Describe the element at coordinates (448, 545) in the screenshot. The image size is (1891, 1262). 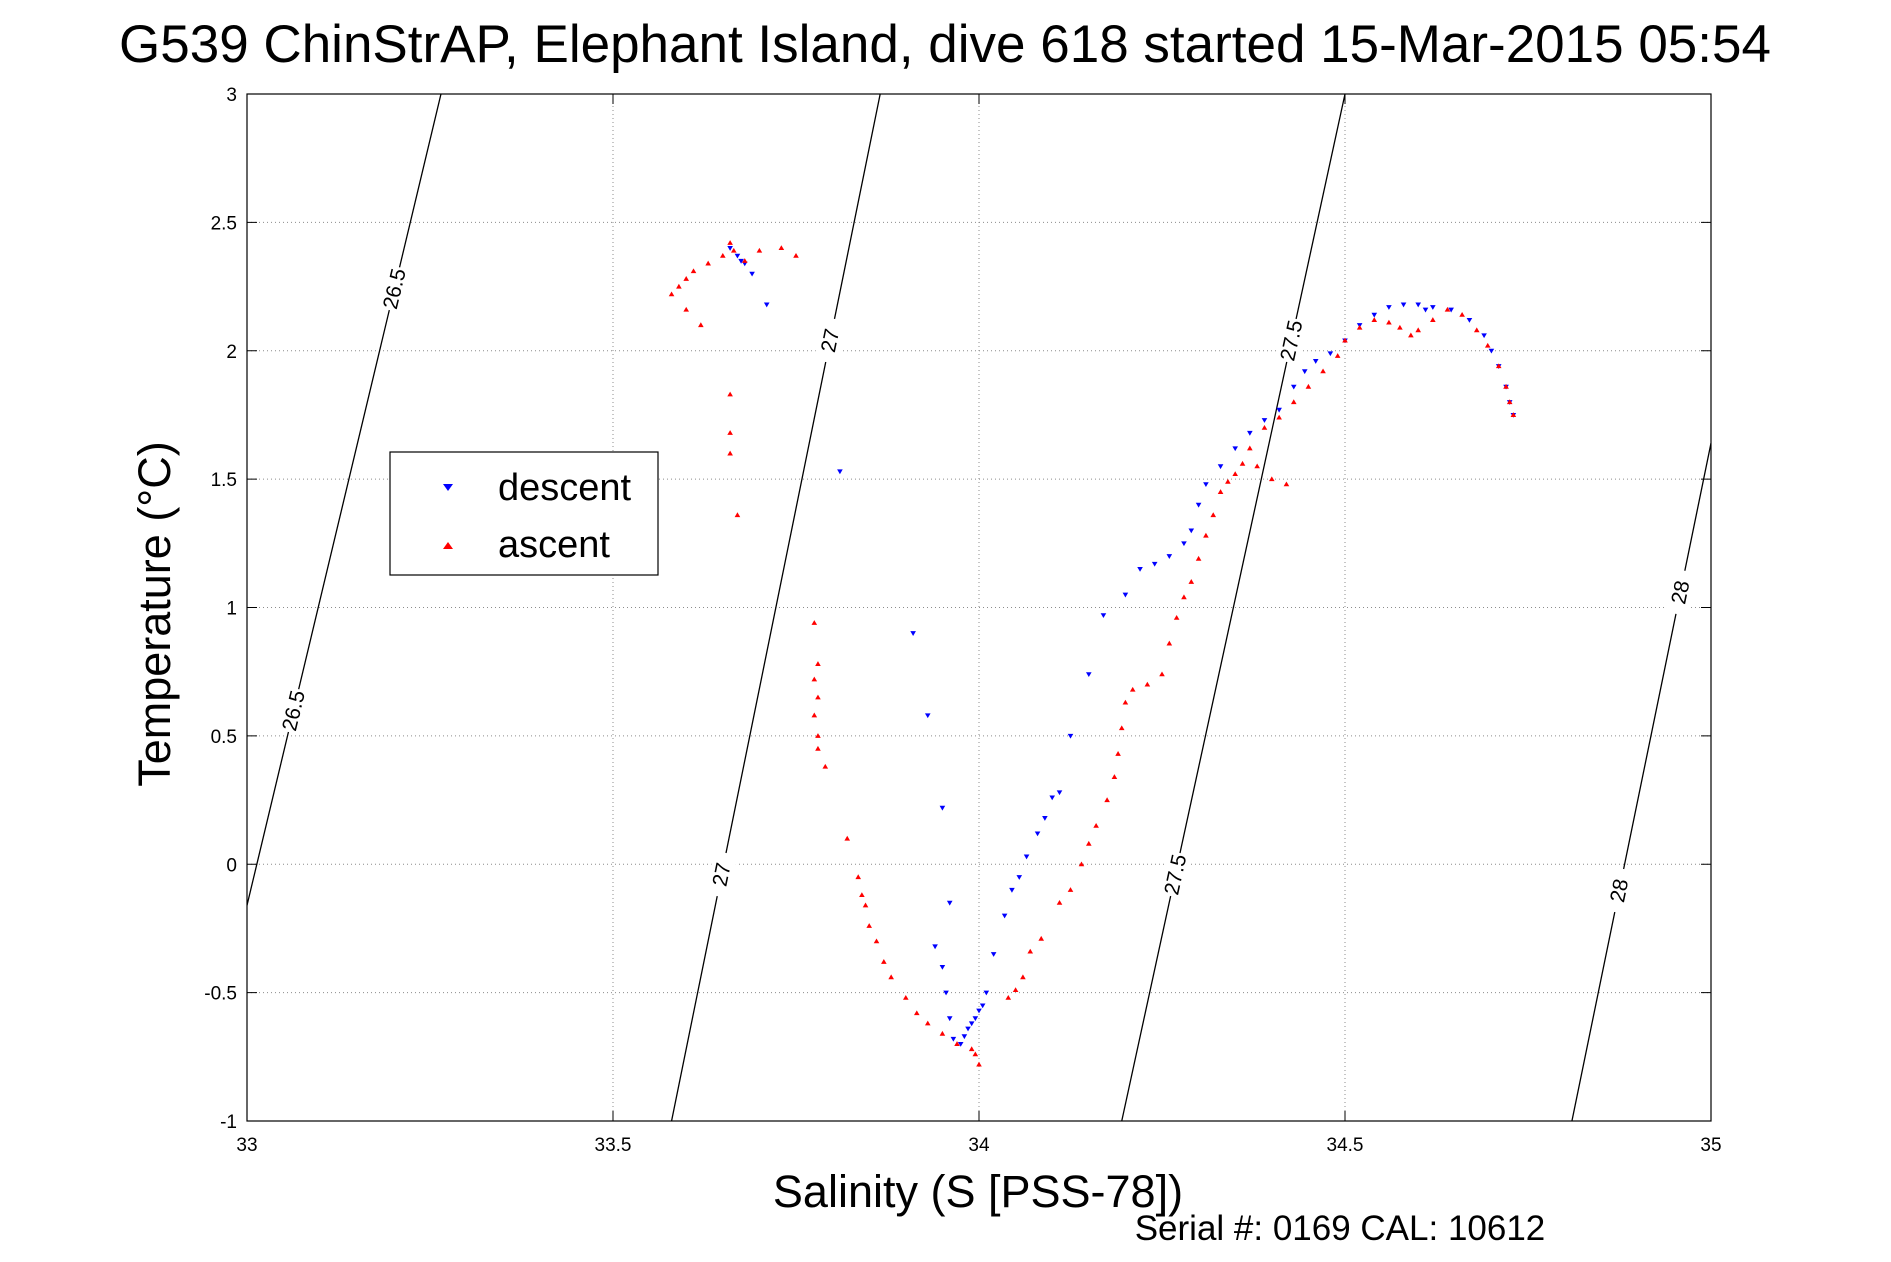
I see `legend-marker-ascent` at that location.